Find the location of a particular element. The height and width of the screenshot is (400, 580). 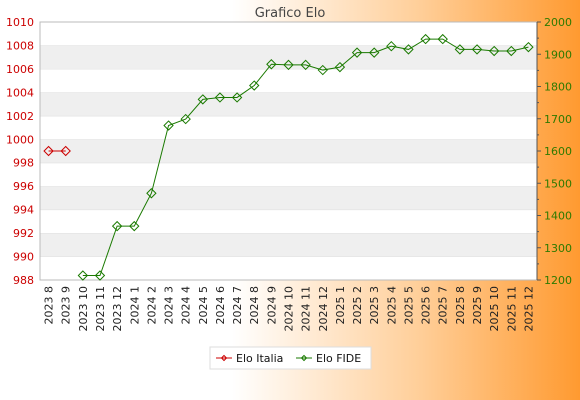

x-tick-label: 2025 11 is located at coordinates (511, 309).